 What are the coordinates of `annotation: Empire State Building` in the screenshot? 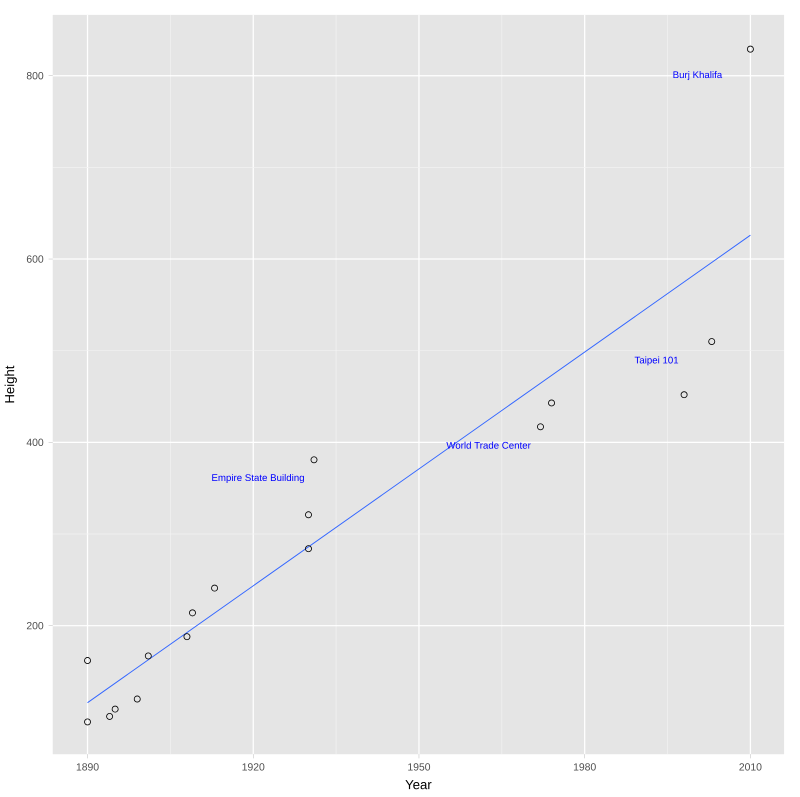 It's located at (258, 478).